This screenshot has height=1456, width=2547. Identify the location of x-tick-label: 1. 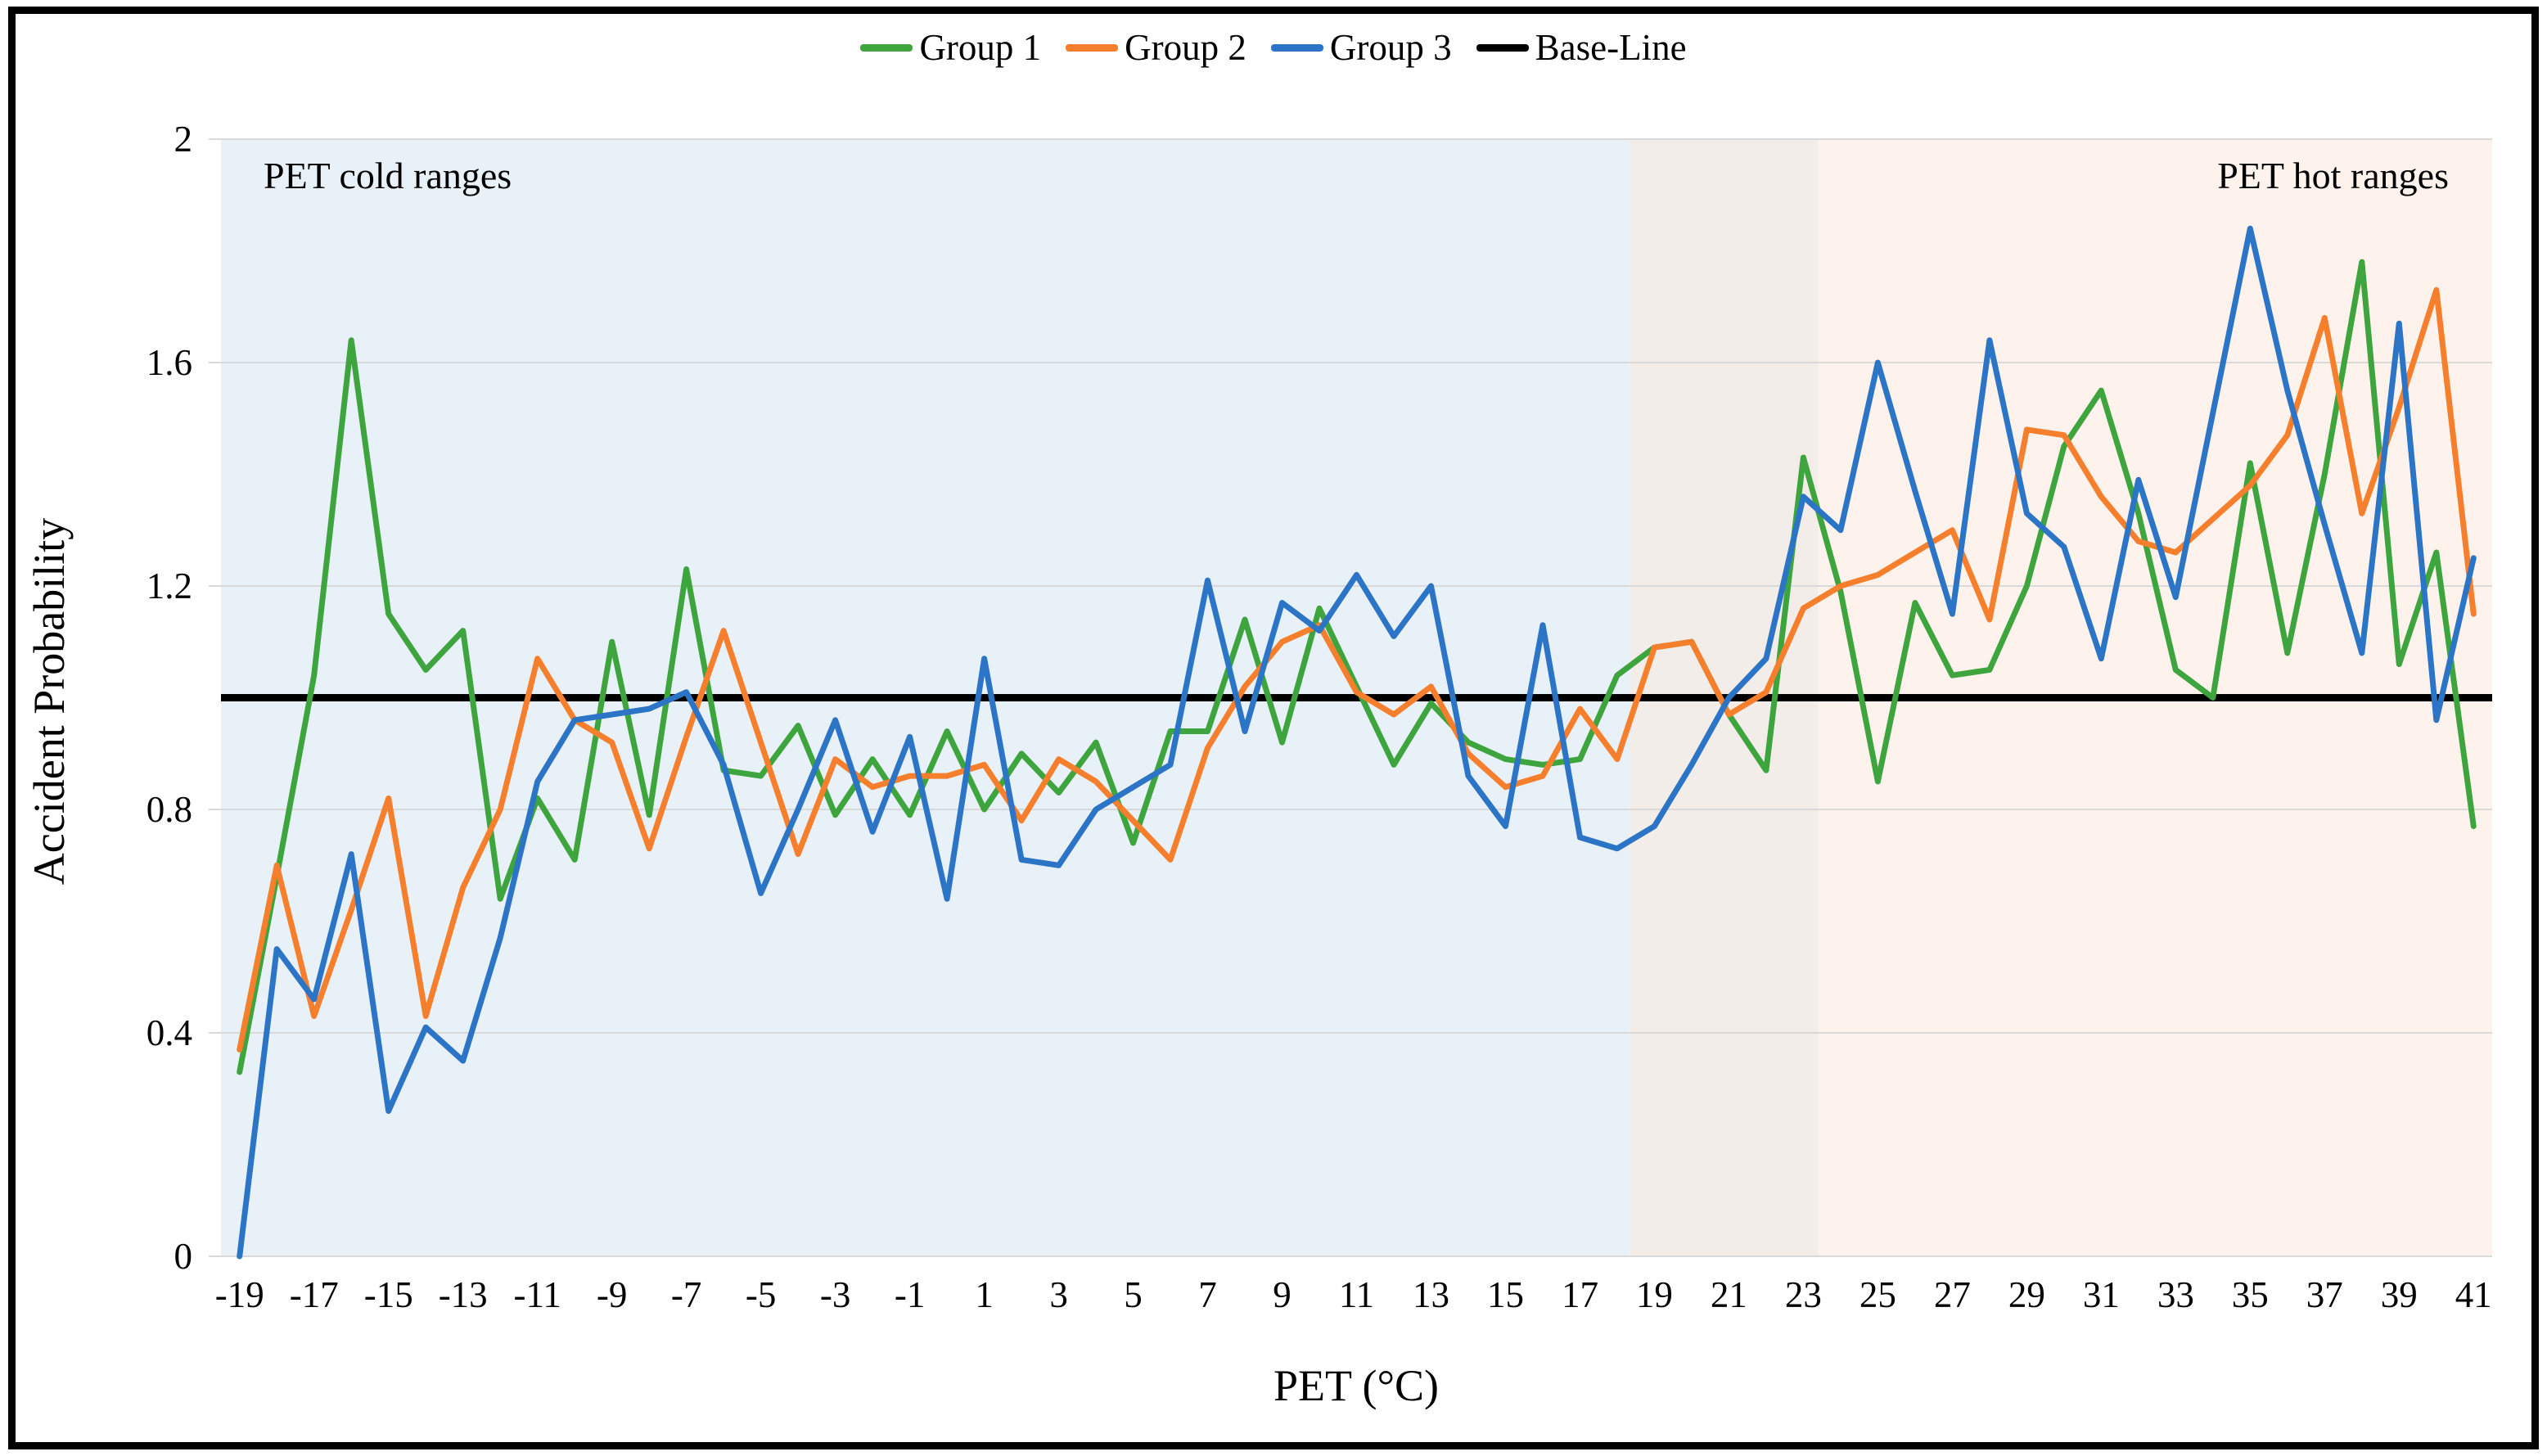
(984, 1295).